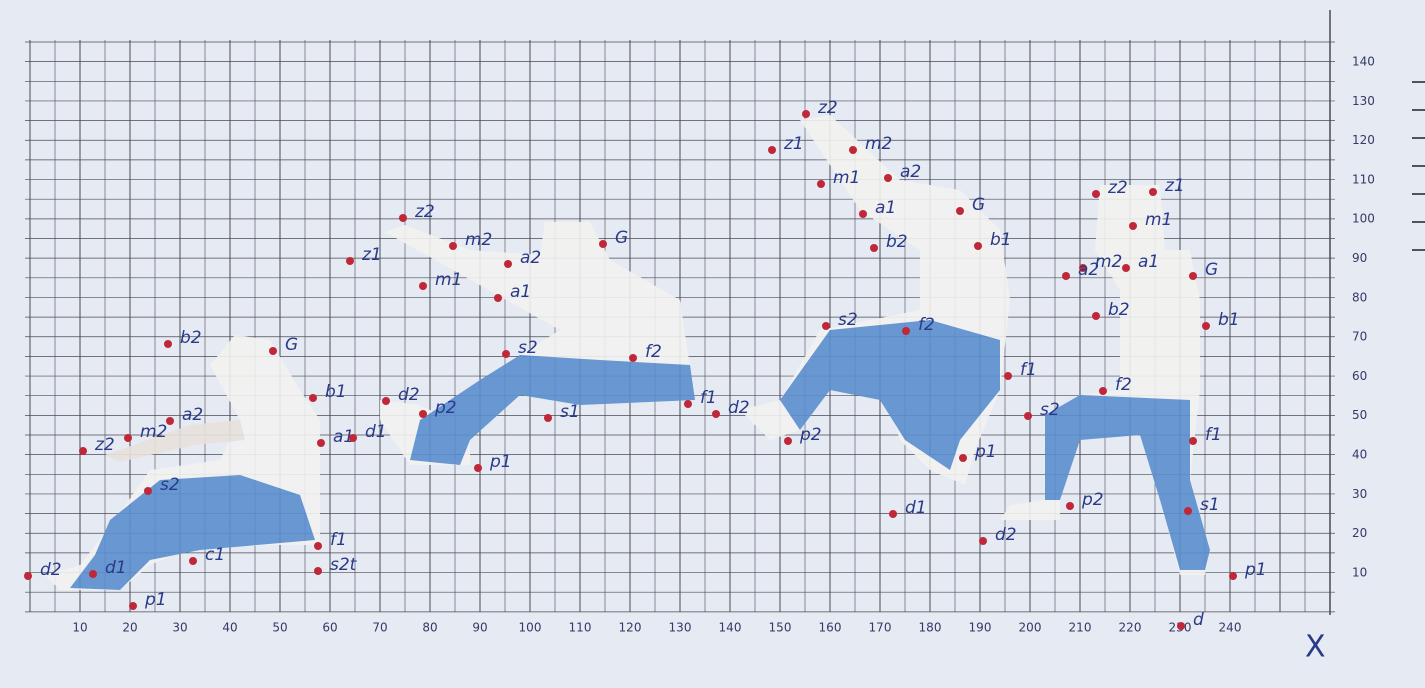 This screenshot has width=1425, height=688. Describe the element at coordinates (1363, 140) in the screenshot. I see `y-tick-label: 120` at that location.